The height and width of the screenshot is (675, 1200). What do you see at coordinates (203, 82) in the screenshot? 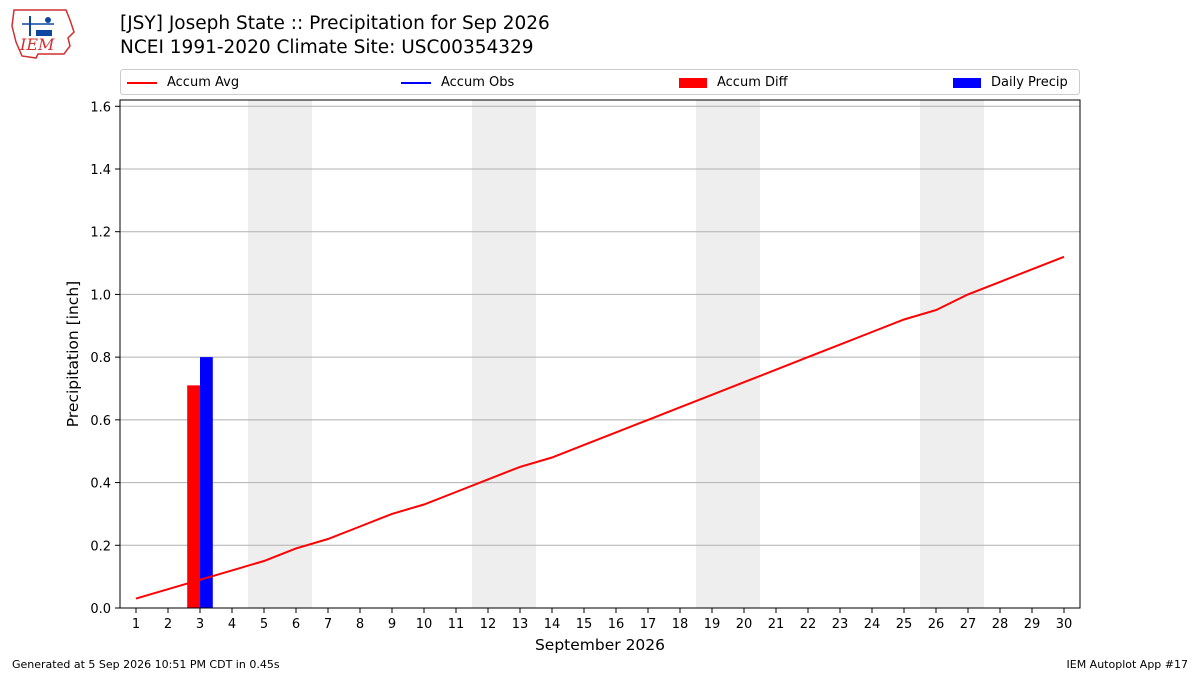
I see `legend-label-accum-avg: Accum Avg` at bounding box center [203, 82].